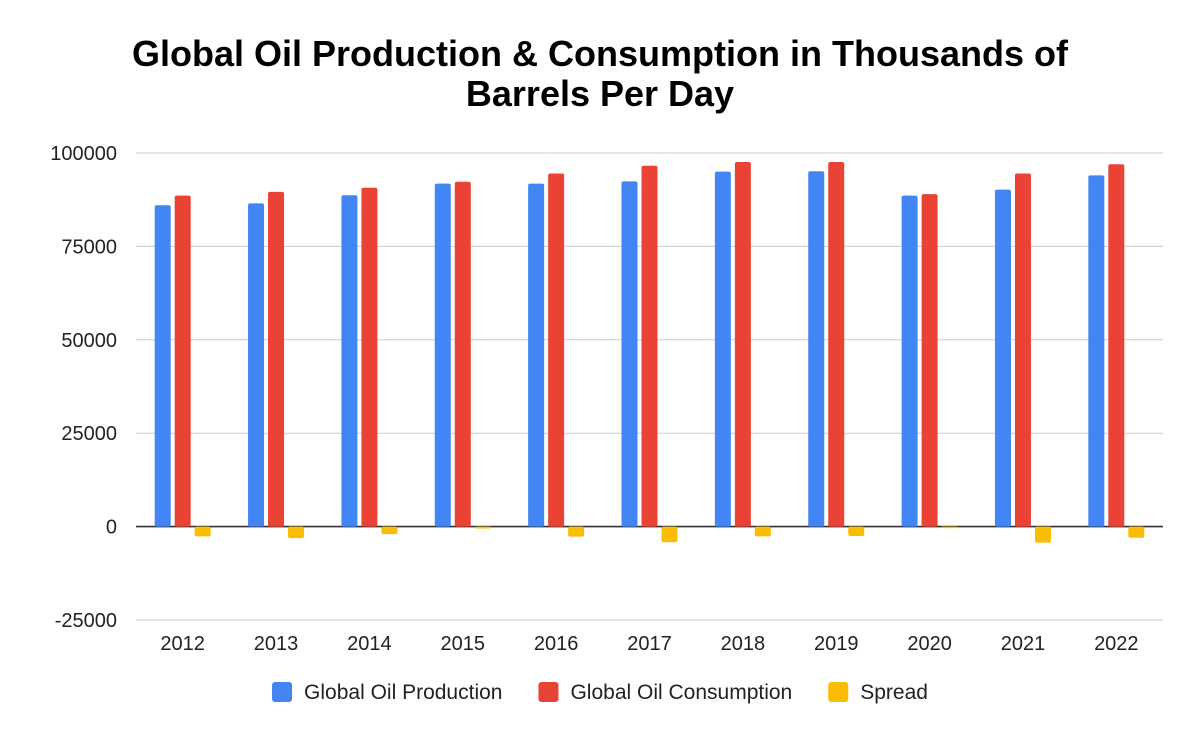 The image size is (1200, 742). Describe the element at coordinates (296, 532) in the screenshot. I see `bar-spread-2013` at that location.